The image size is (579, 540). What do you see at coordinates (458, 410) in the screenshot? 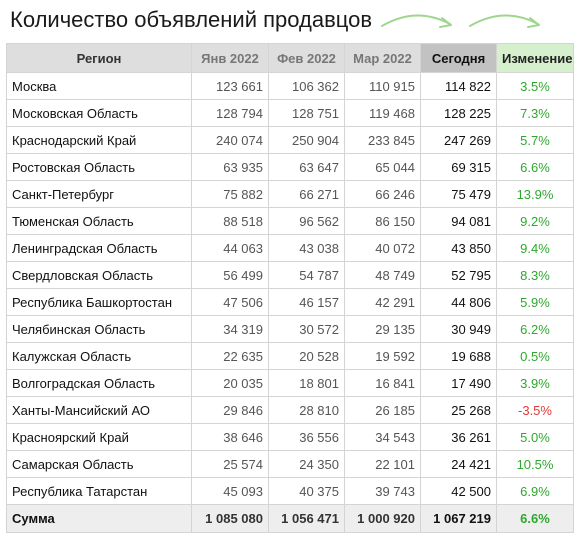
I see `cell-today: 25 268` at bounding box center [458, 410].